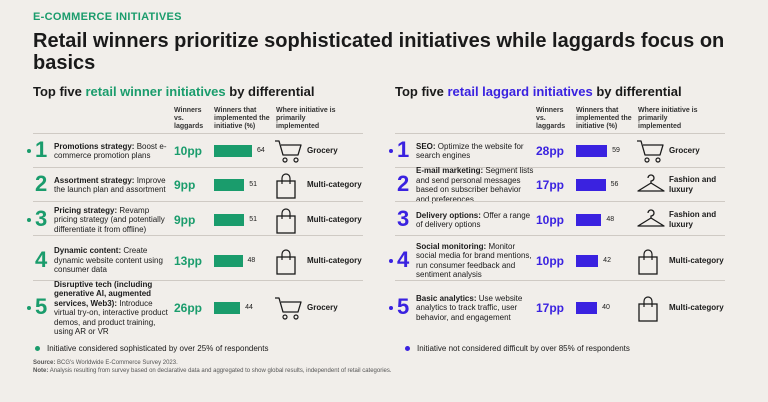 This screenshot has height=402, width=768. What do you see at coordinates (403, 259) in the screenshot?
I see `laggard-rank-number: 4` at bounding box center [403, 259].